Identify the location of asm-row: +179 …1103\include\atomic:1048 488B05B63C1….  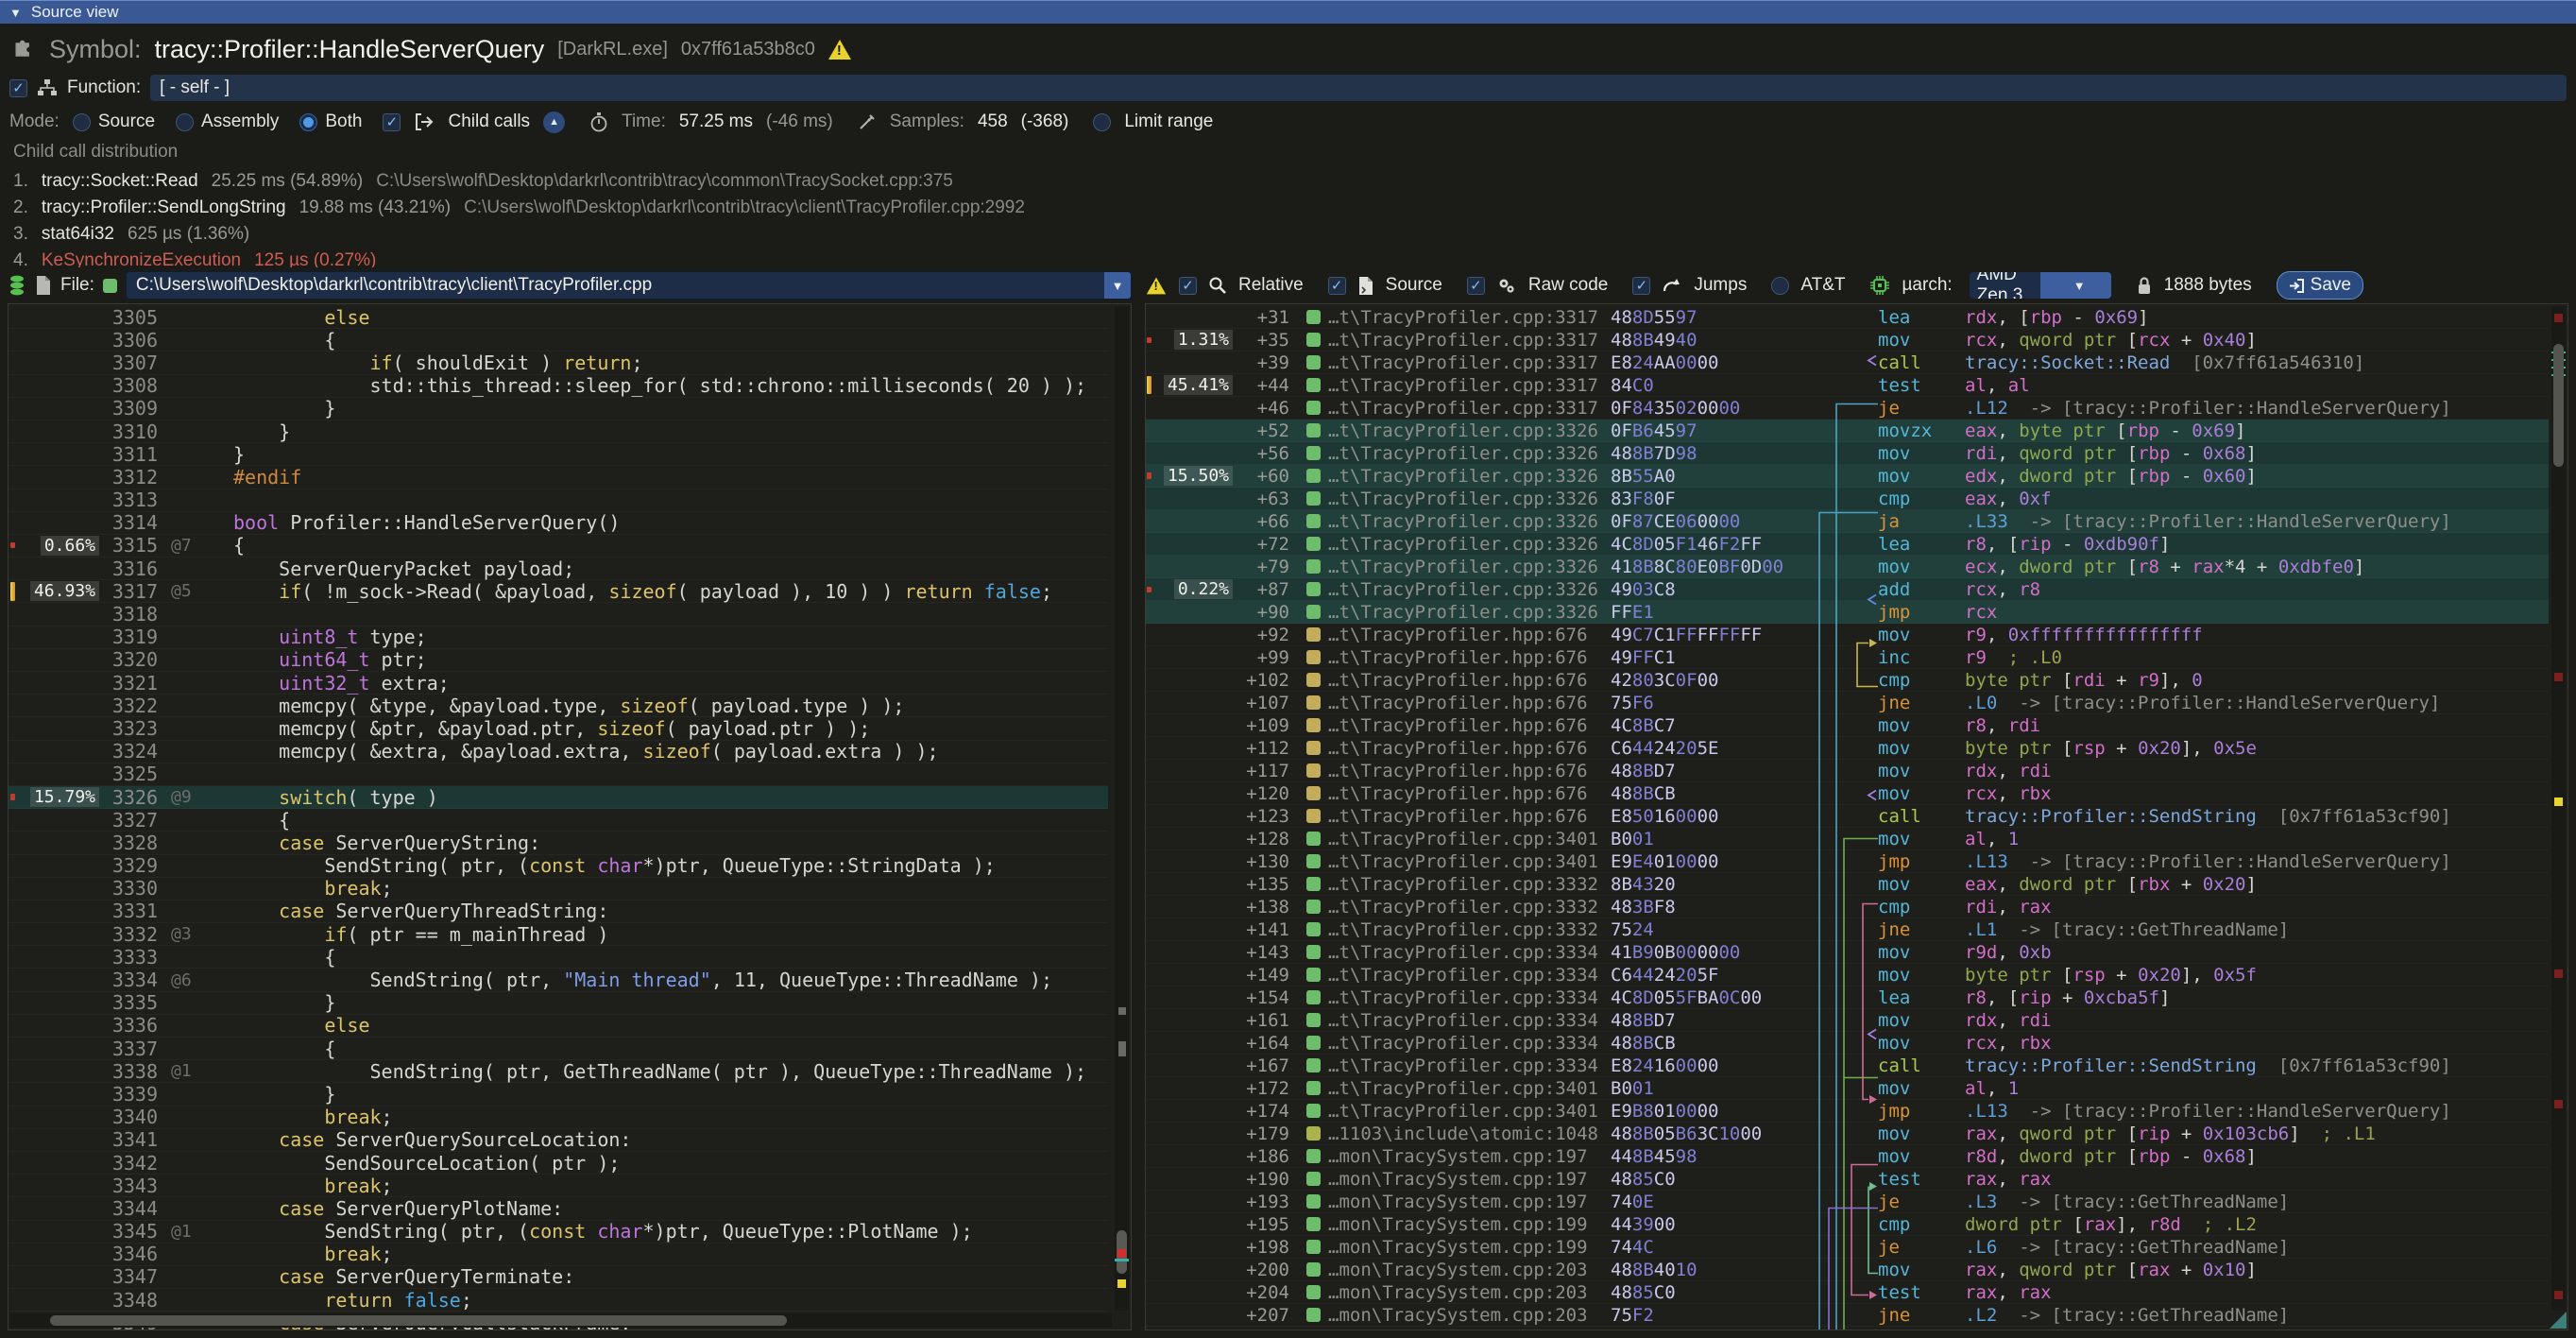
(1847, 1134).